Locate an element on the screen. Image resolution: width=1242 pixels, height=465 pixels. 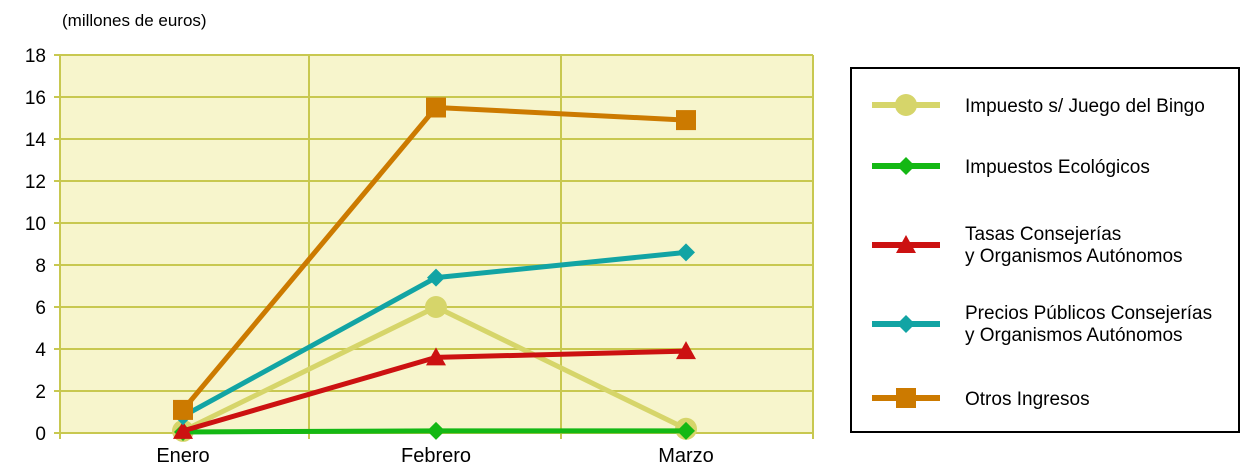
legend-item: Impuesto s/ Juego del Bingo is located at coordinates (1038, 105).